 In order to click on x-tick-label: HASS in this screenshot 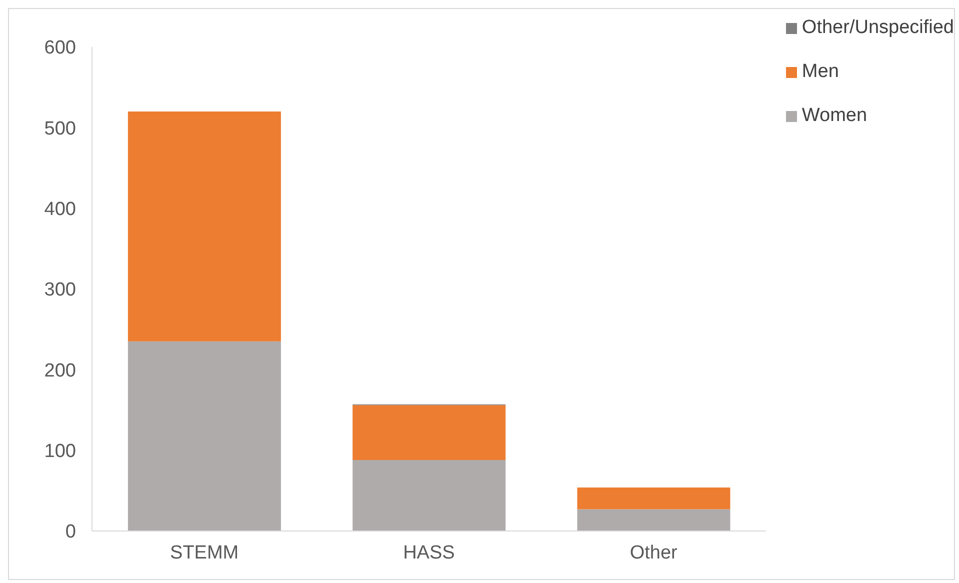, I will do `click(429, 553)`.